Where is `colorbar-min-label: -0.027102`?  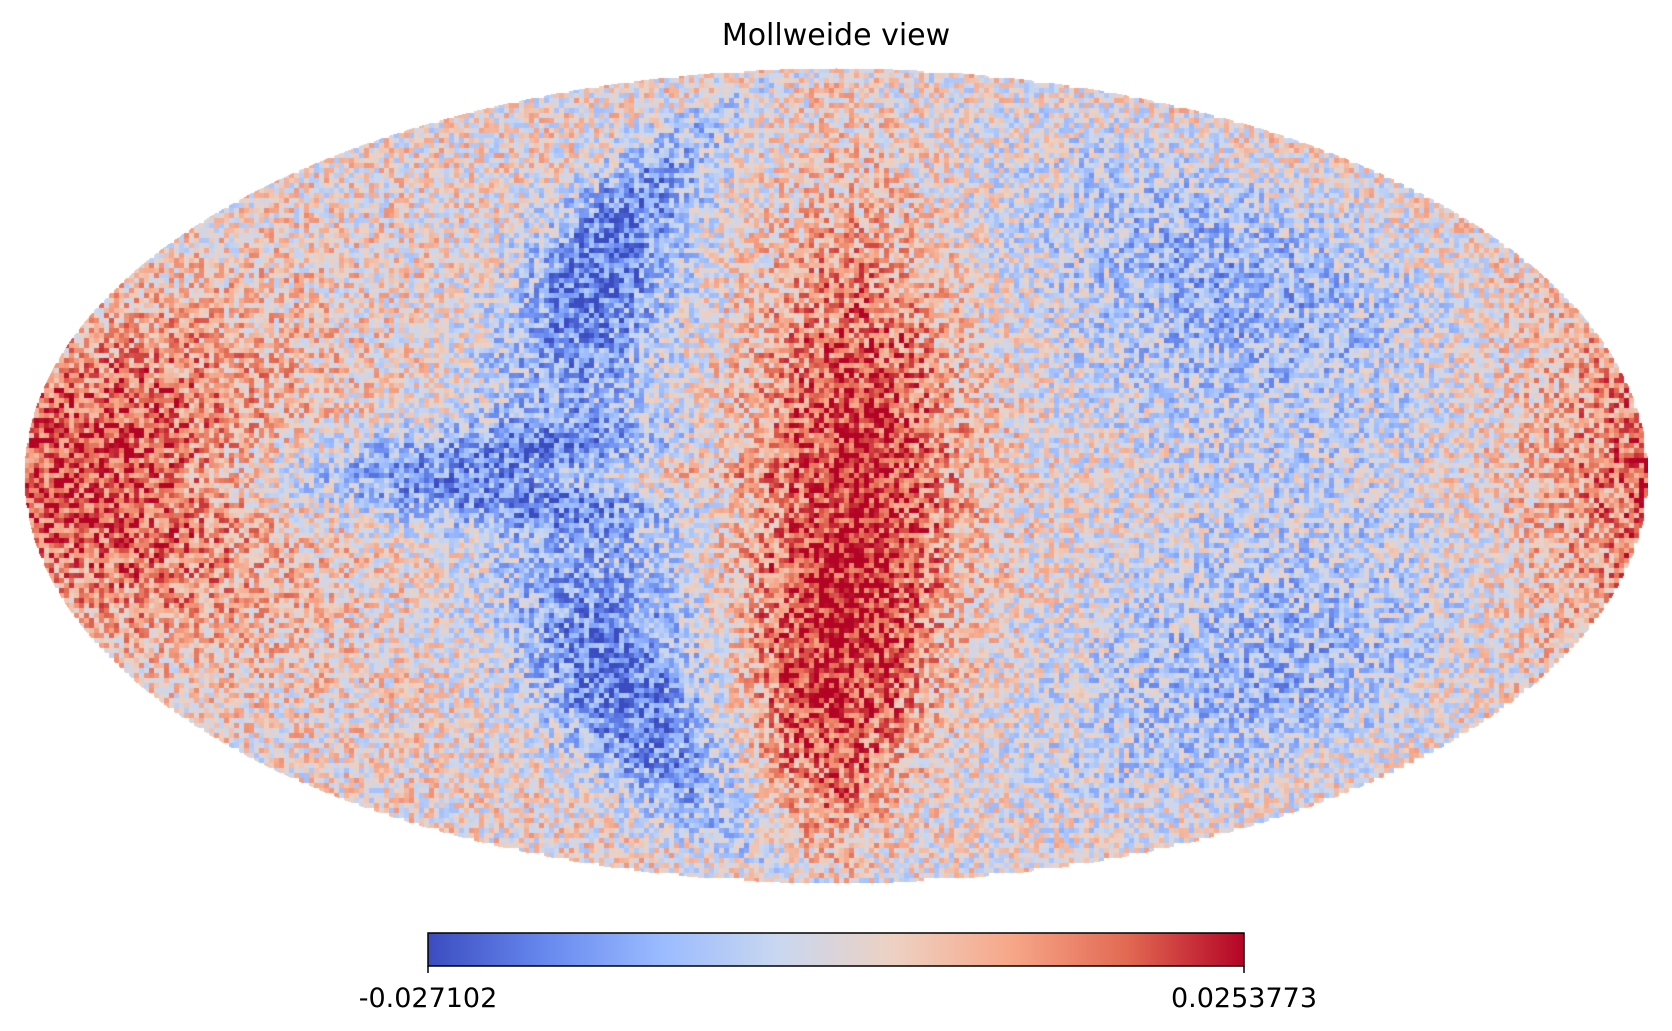
colorbar-min-label: -0.027102 is located at coordinates (428, 998).